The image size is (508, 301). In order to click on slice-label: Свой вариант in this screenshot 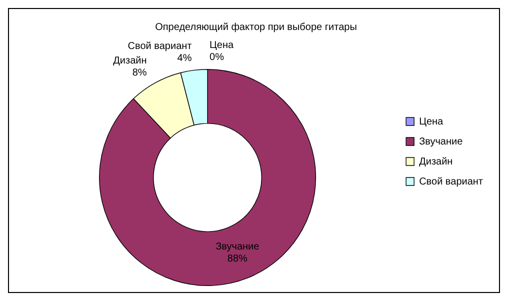, I will do `click(160, 46)`.